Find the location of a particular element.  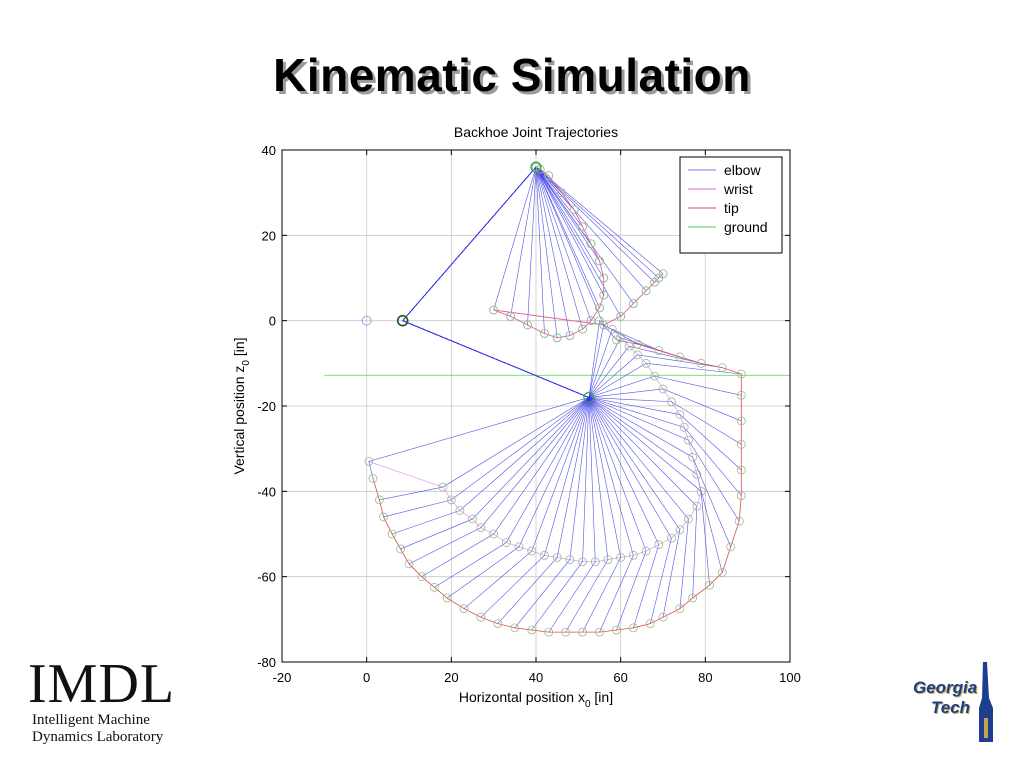

elbow-marker is located at coordinates (589, 397).